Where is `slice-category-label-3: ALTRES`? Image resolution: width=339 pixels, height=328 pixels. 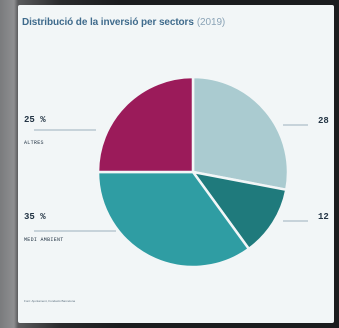 slice-category-label-3: ALTRES is located at coordinates (34, 143).